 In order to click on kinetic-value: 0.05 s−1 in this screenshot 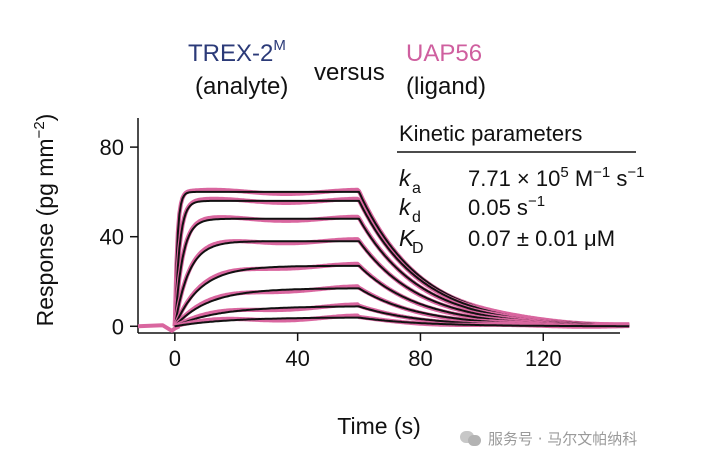, I will do `click(506, 206)`.